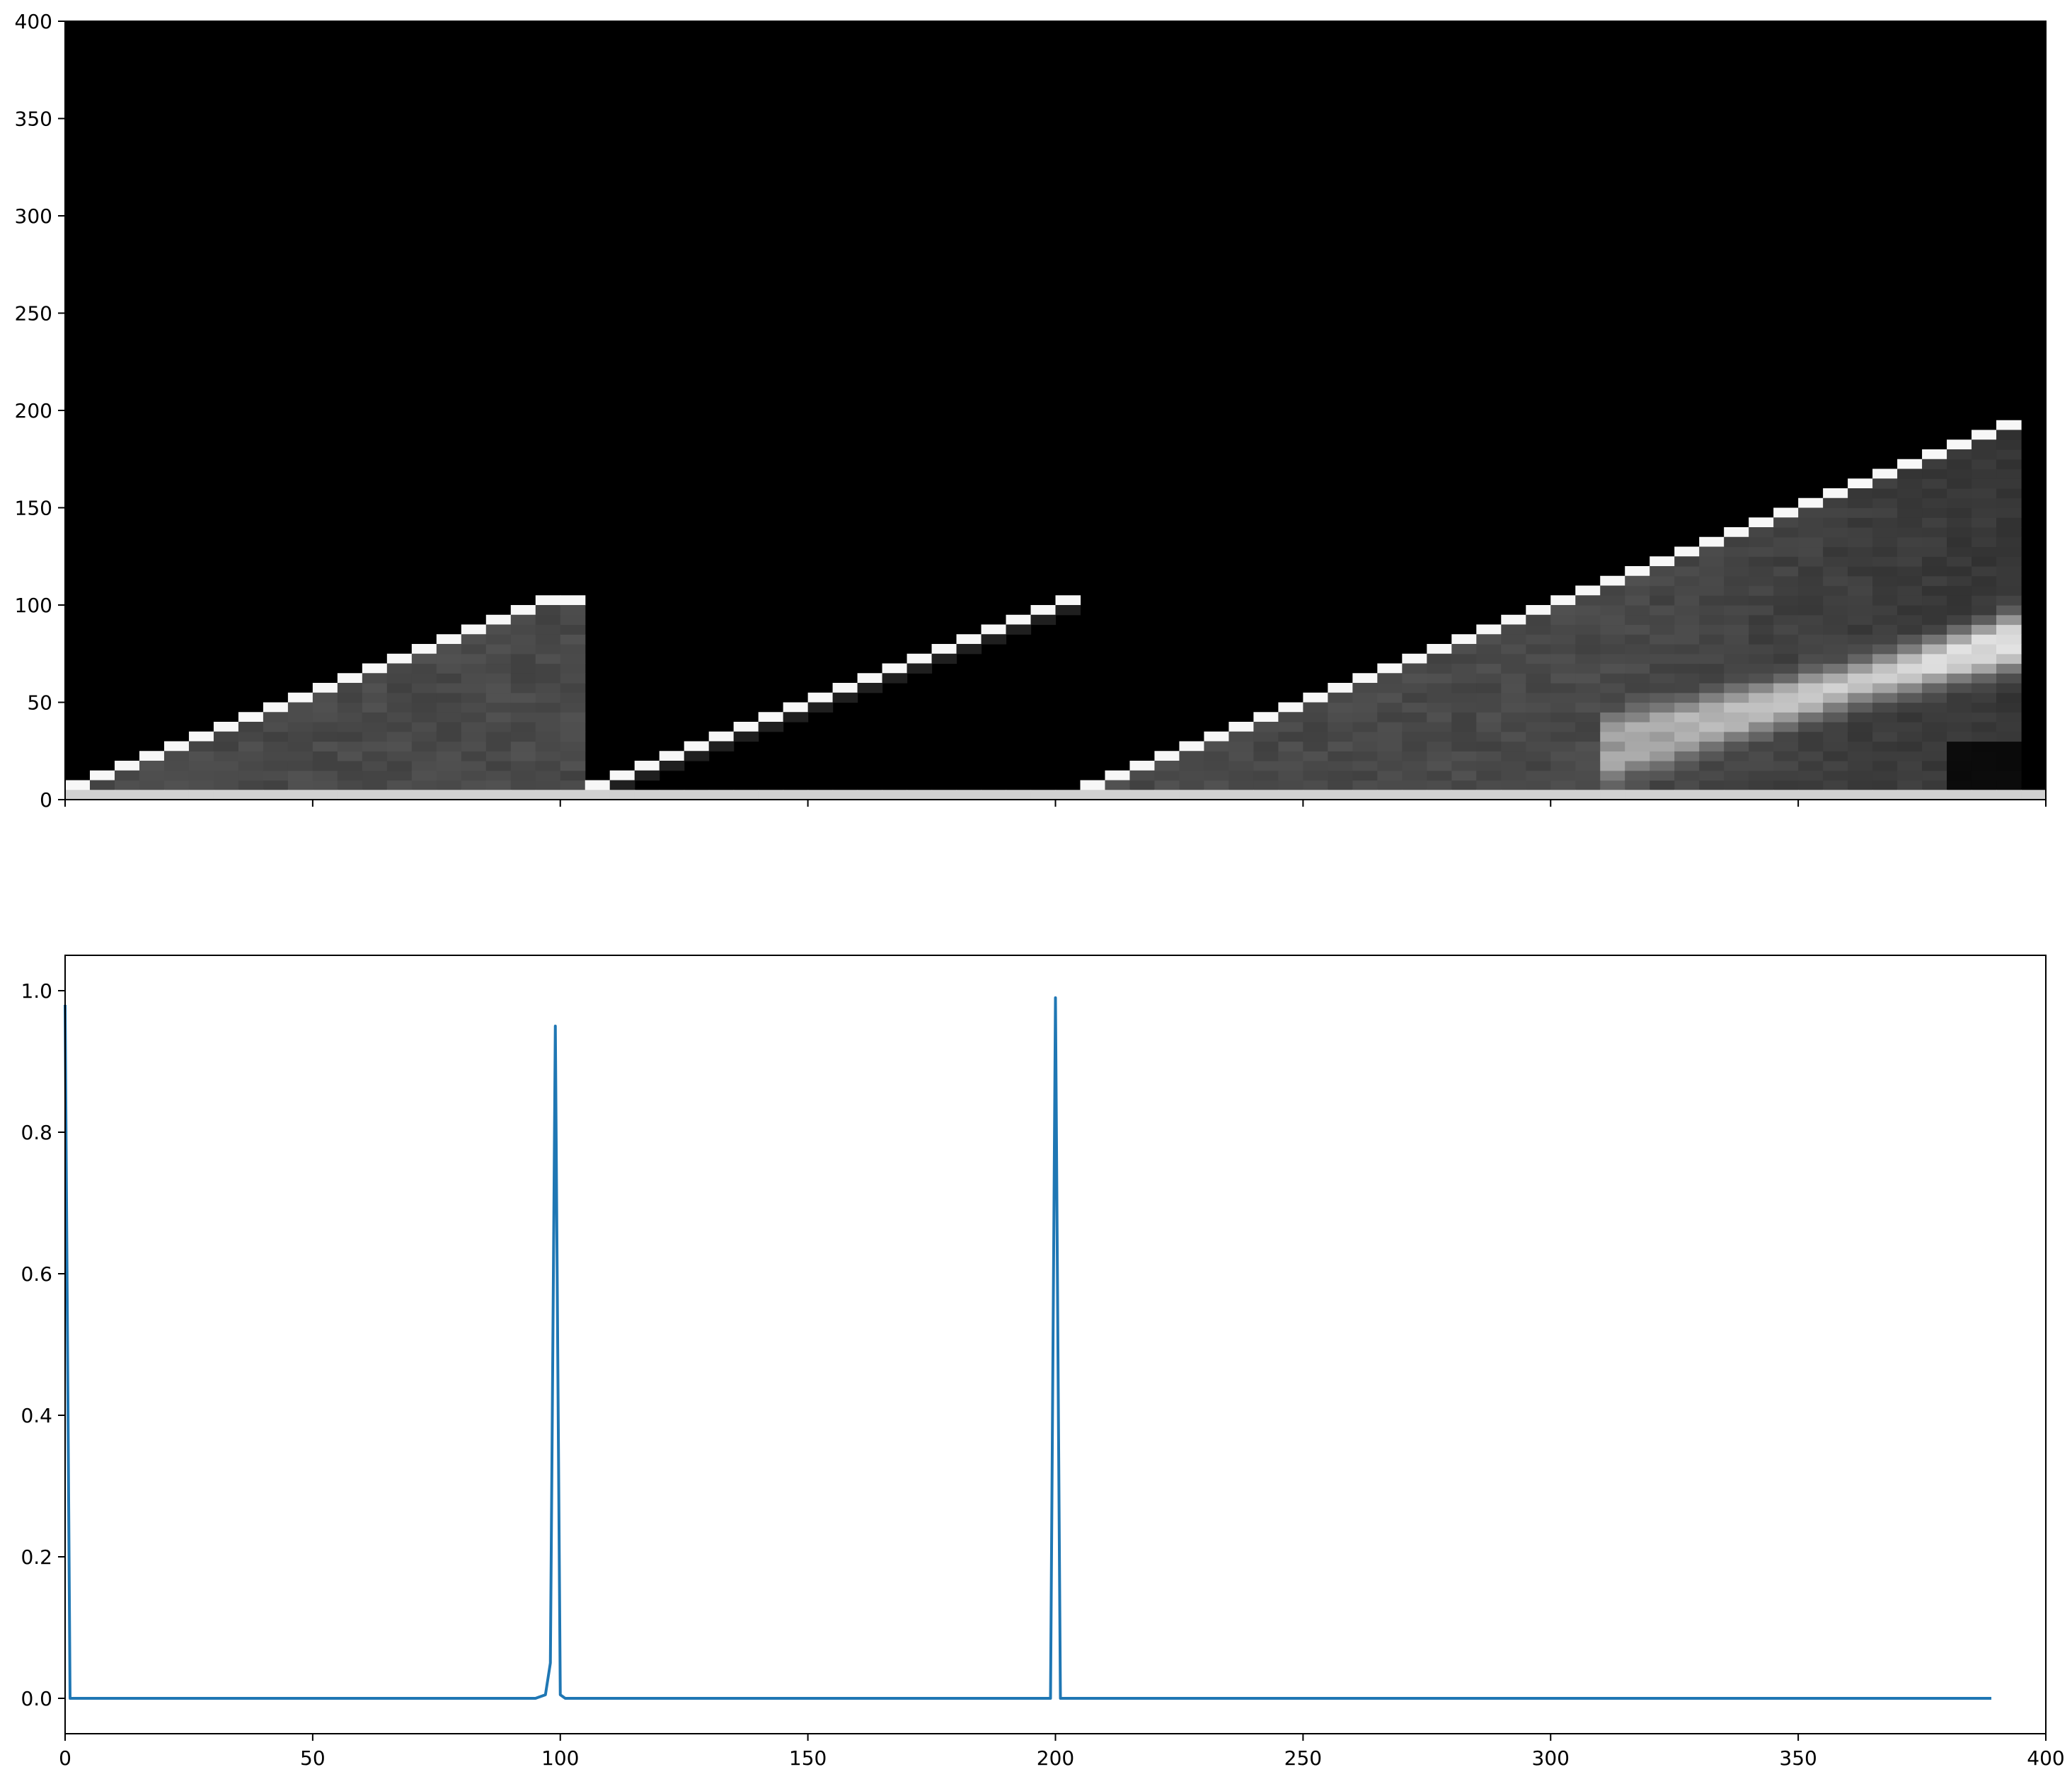  I want to click on line-x-ticks: 0 50 100 150 200 250 300 350 400, so click(1062, 1752).